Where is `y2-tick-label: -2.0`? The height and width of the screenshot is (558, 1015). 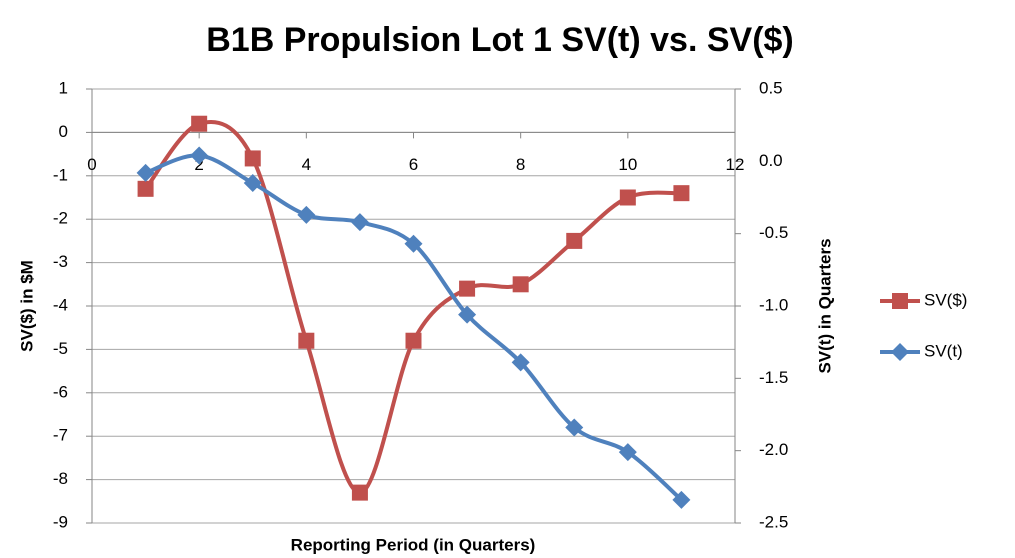
y2-tick-label: -2.0 is located at coordinates (773, 449).